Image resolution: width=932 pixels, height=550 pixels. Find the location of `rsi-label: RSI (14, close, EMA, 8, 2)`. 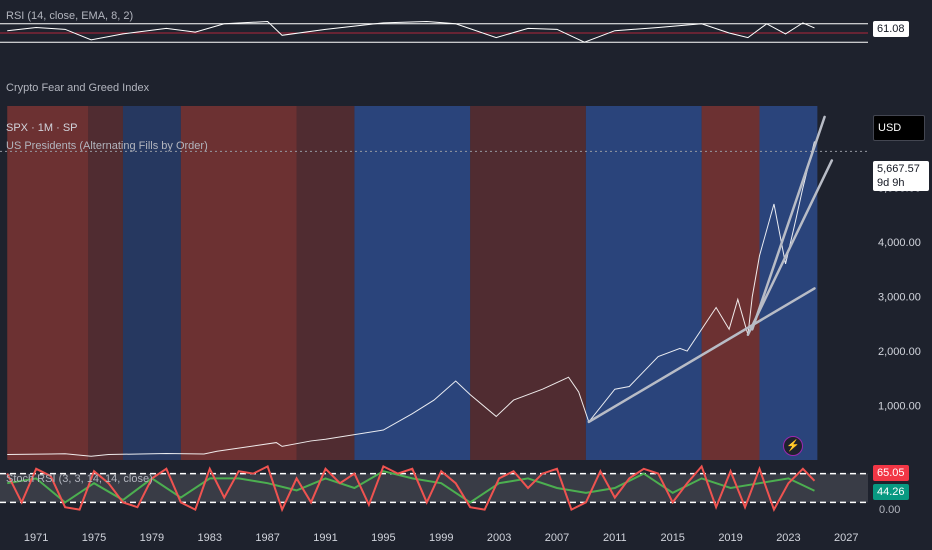

rsi-label: RSI (14, close, EMA, 8, 2) is located at coordinates (70, 16).